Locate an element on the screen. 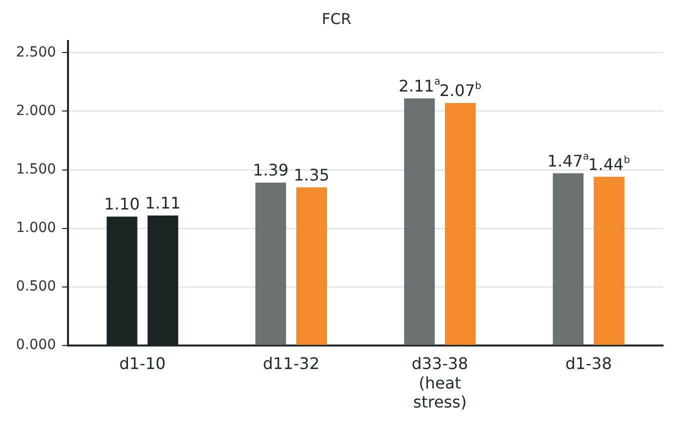 This screenshot has height=423, width=673. y-tick-label: 0.500 is located at coordinates (36, 286).